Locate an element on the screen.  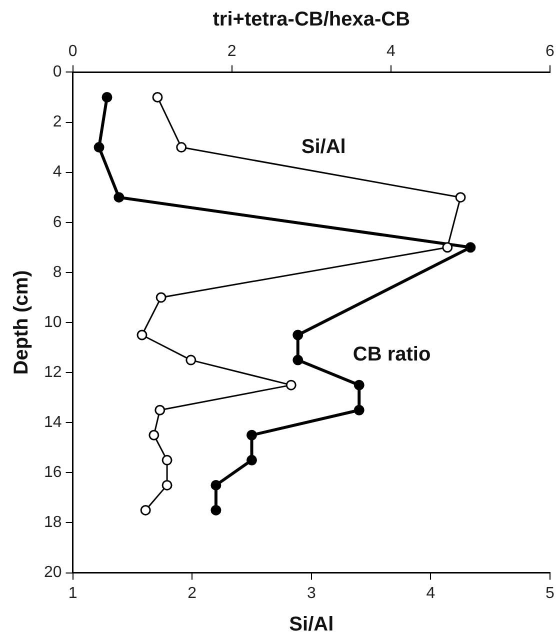
x2-tick-label: 6 is located at coordinates (550, 51).